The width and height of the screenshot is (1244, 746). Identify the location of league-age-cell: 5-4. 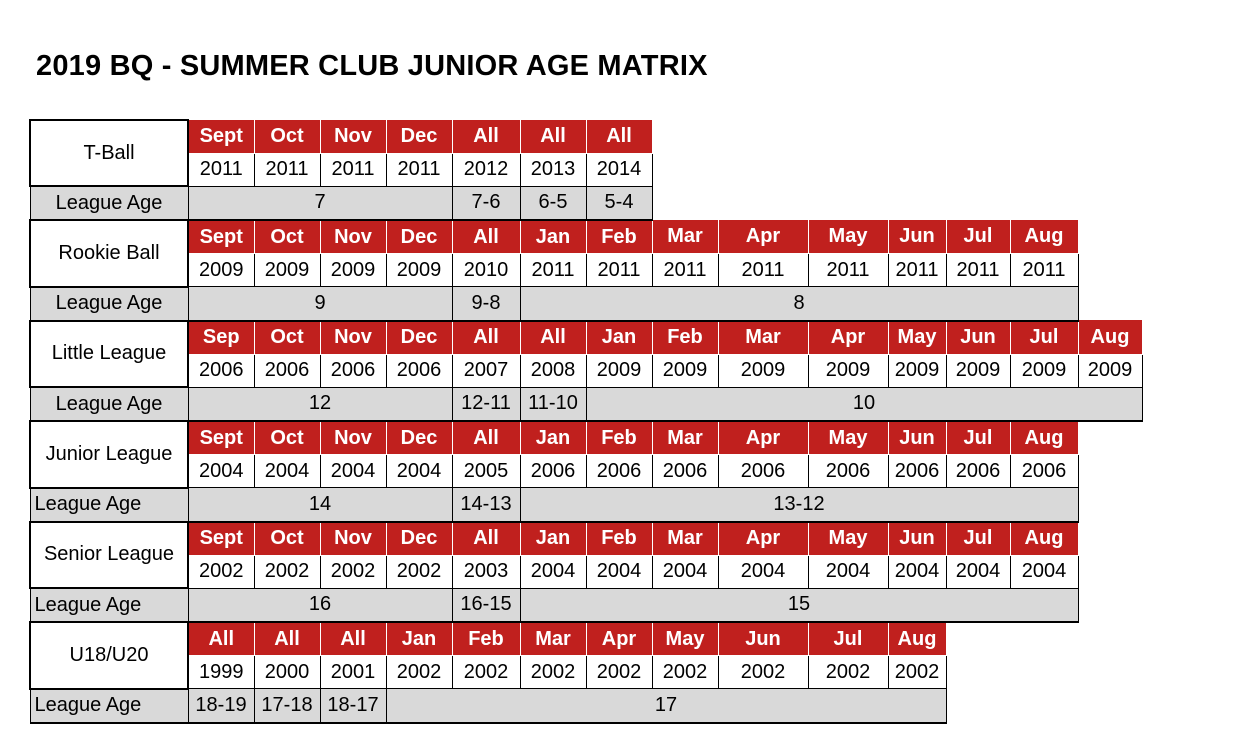
(619, 203).